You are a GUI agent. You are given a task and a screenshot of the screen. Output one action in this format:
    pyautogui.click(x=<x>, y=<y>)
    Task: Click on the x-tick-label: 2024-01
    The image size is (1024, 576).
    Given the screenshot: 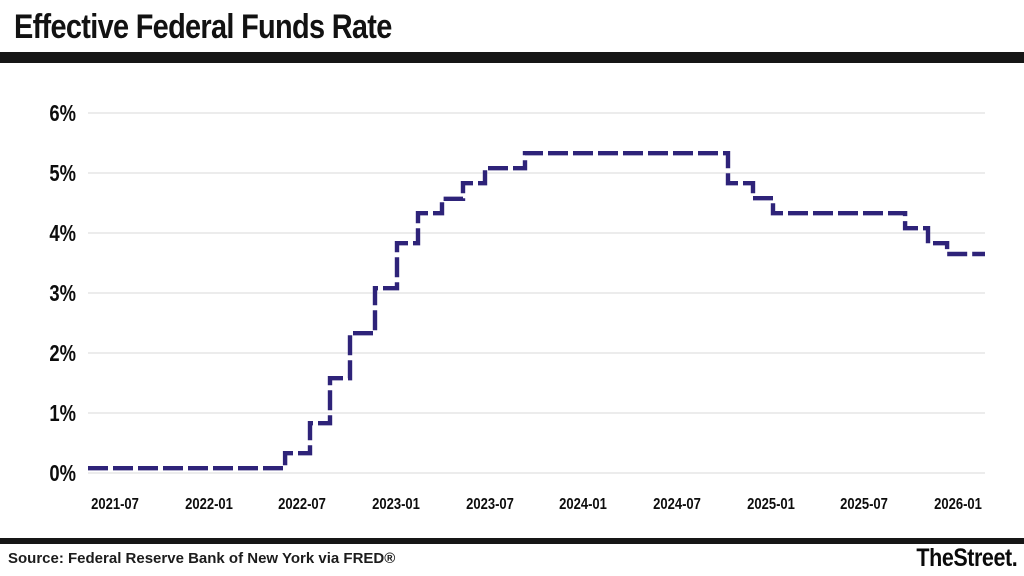 What is the action you would take?
    pyautogui.click(x=583, y=504)
    